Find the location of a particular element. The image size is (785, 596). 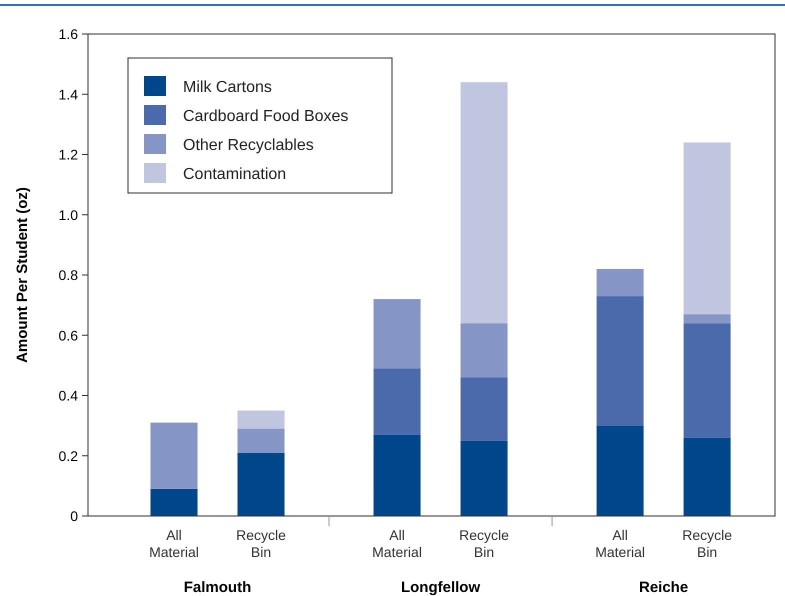

legend-label: Milk Cartons is located at coordinates (227, 87).